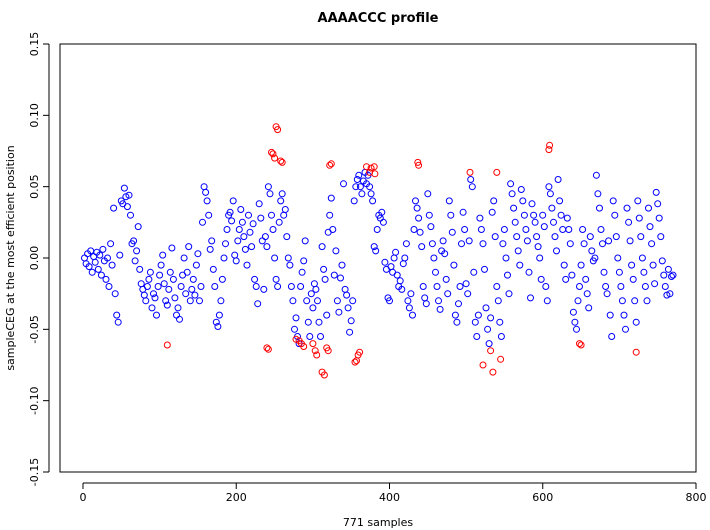  I want to click on x-tick-label: 200, so click(236, 497).